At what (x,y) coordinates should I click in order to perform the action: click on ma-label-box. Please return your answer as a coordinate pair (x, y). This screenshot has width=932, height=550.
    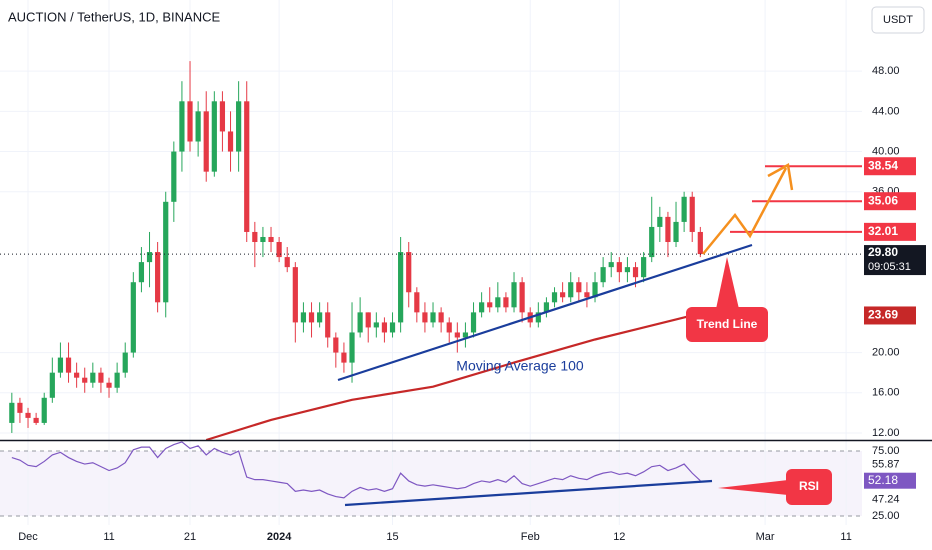
    Looking at the image, I should click on (890, 315).